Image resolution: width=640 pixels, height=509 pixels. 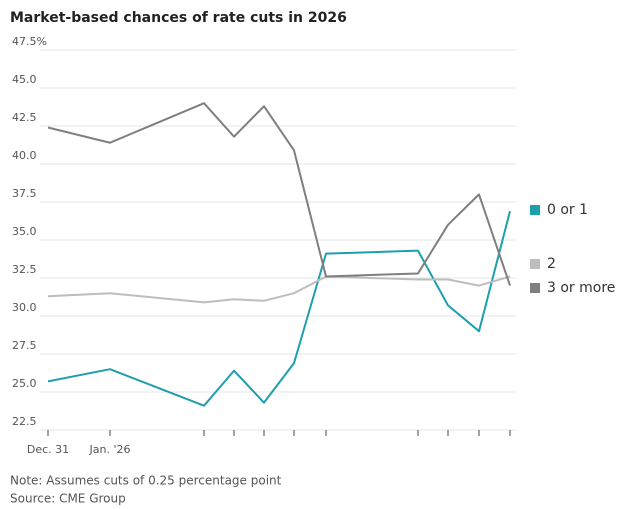 I want to click on y-tick-label: 40.0, so click(x=24, y=155).